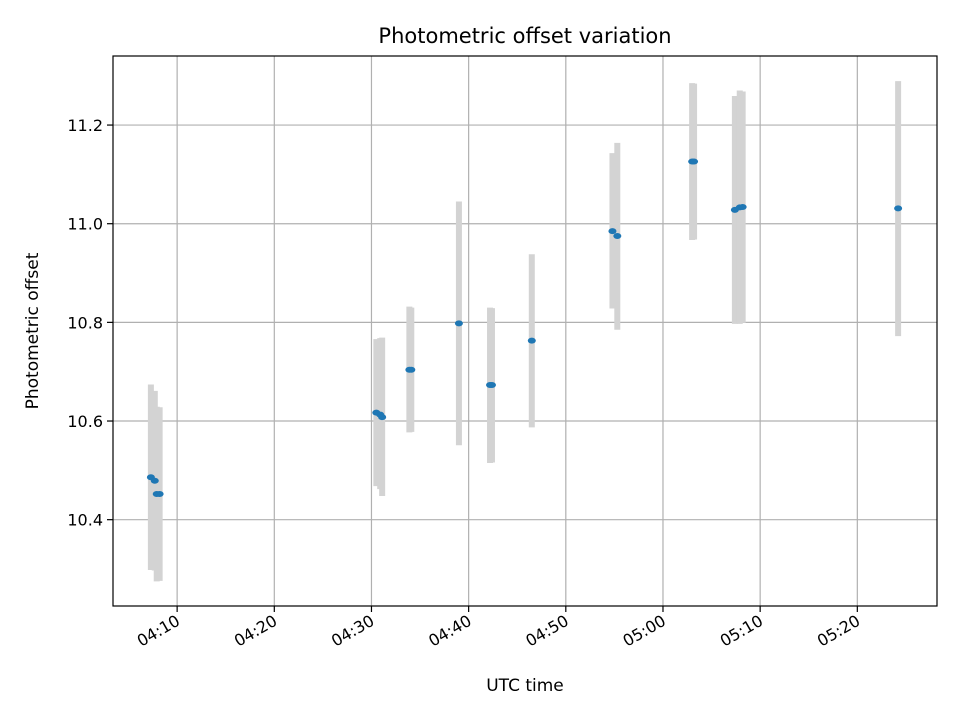 The image size is (960, 720). I want to click on x-tick-label: 04:50, so click(546, 631).